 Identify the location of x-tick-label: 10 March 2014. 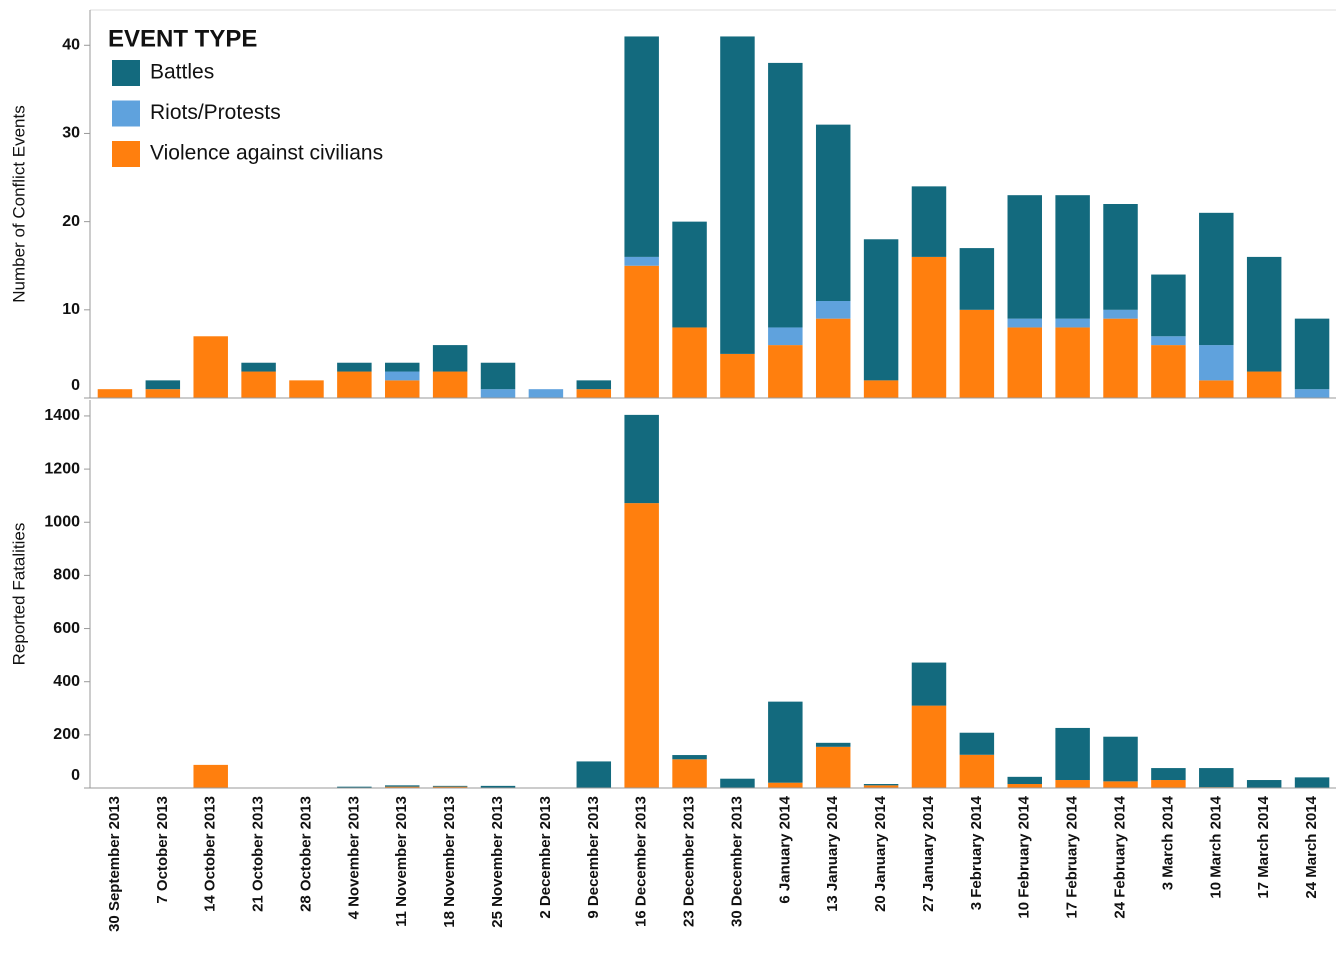
(1215, 846).